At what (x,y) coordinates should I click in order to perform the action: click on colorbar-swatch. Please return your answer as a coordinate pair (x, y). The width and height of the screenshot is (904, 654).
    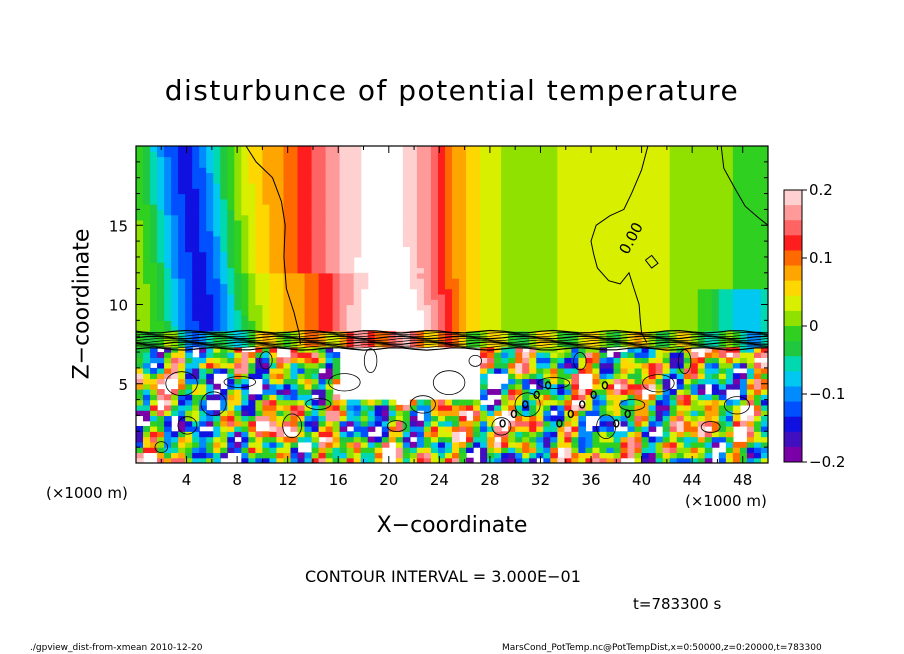
    Looking at the image, I should click on (793, 409).